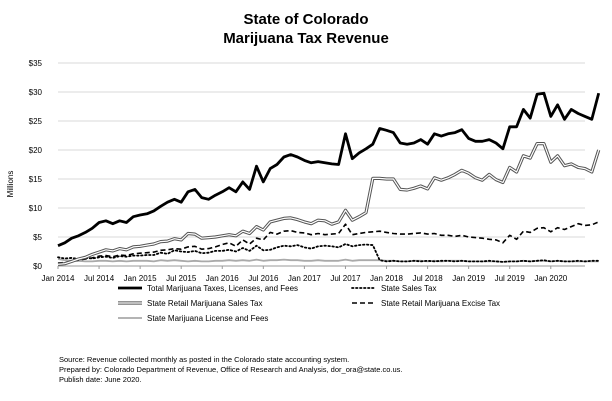 The width and height of the screenshot is (612, 401). I want to click on y-tick-label: $35, so click(36, 63).